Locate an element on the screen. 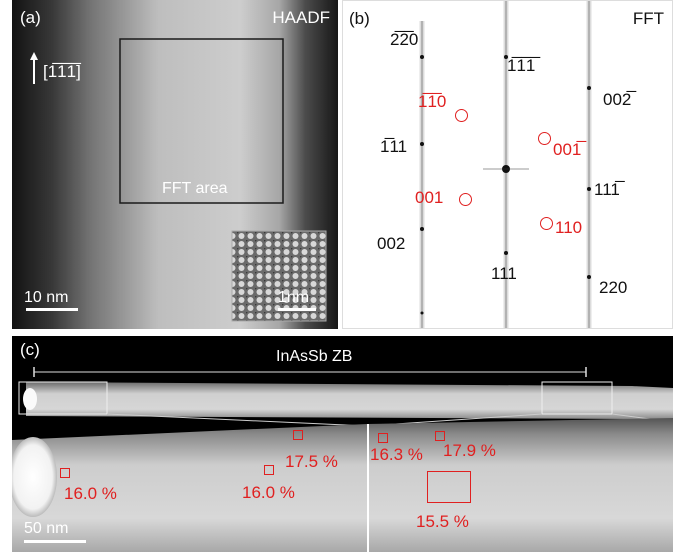 The height and width of the screenshot is (552, 673). miller-index: 2̅2̅0 is located at coordinates (404, 39).